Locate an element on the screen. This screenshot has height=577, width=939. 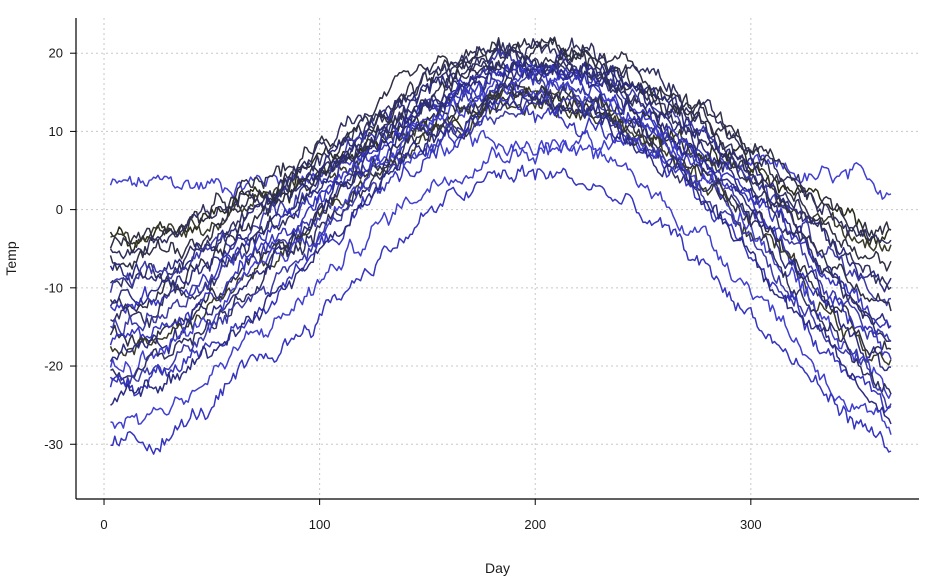
y-tick-label: 10 is located at coordinates (56, 131).